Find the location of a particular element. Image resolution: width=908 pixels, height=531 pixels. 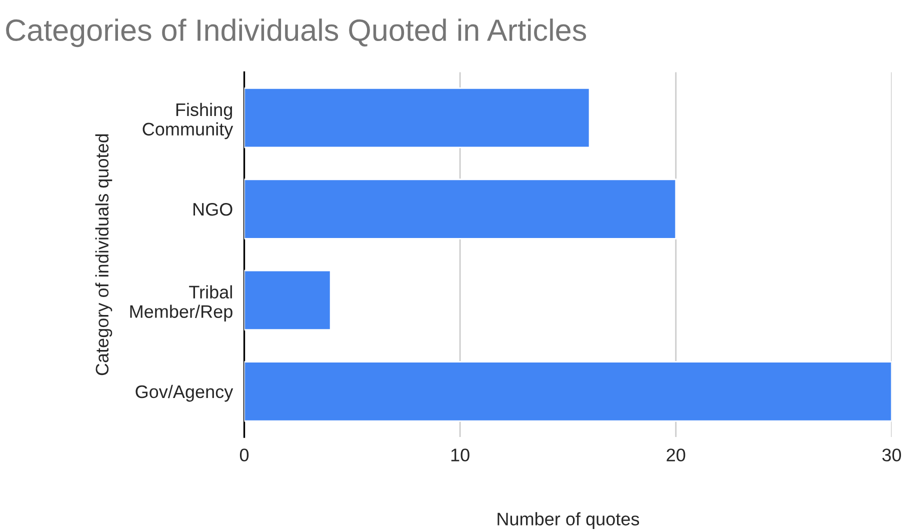

x-tick-label: 0 is located at coordinates (244, 455).